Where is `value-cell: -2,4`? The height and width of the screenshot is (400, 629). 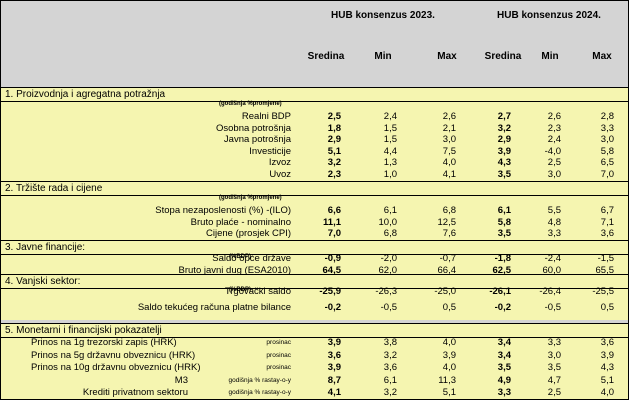 value-cell: -2,4 is located at coordinates (552, 258).